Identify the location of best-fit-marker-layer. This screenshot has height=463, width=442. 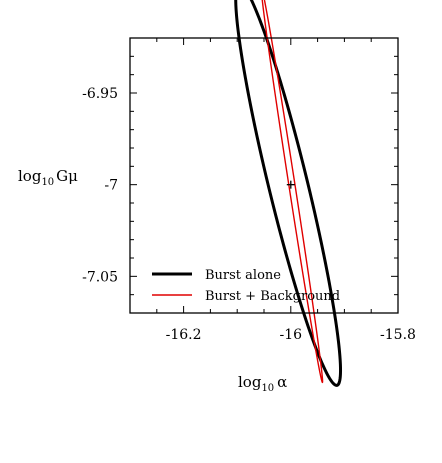
(290, 184).